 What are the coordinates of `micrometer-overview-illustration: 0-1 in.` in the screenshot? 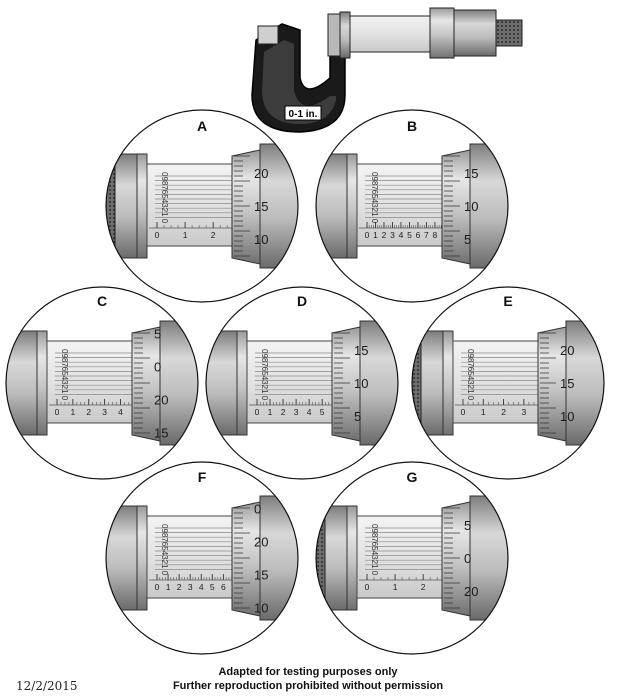 It's located at (387, 70).